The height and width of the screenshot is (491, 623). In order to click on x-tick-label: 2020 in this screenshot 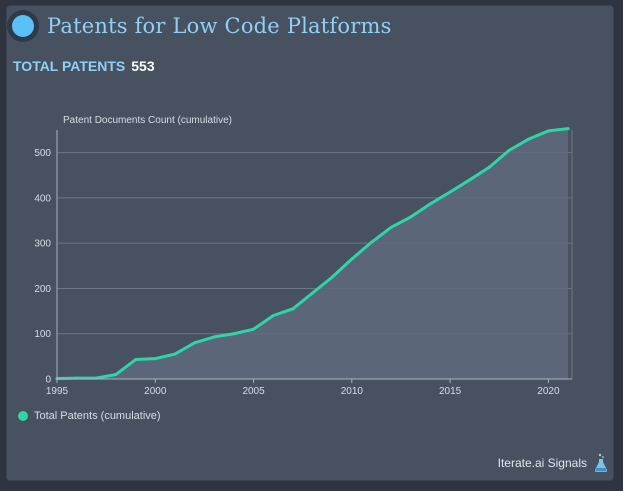, I will do `click(548, 391)`.